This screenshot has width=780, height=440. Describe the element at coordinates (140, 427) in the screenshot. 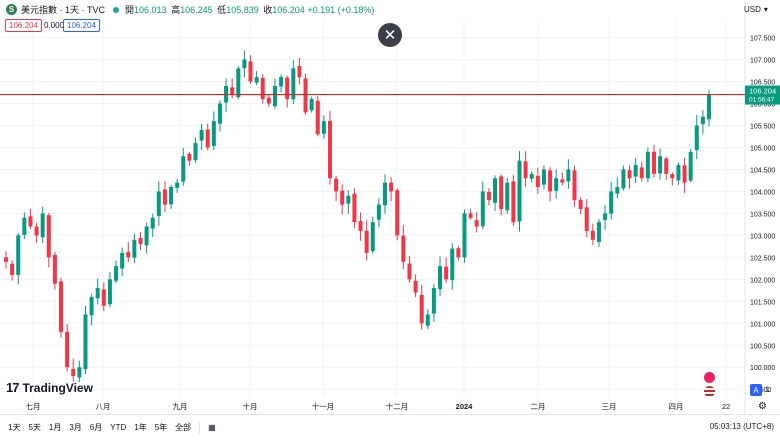

I see `range-1y: 1年` at that location.